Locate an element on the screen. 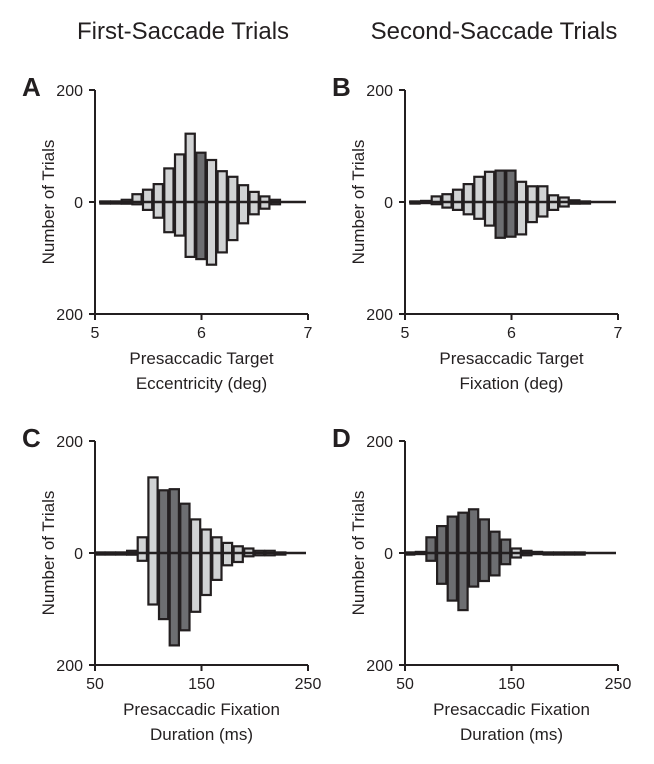 The height and width of the screenshot is (764, 654). panel-letter: A is located at coordinates (31, 87).